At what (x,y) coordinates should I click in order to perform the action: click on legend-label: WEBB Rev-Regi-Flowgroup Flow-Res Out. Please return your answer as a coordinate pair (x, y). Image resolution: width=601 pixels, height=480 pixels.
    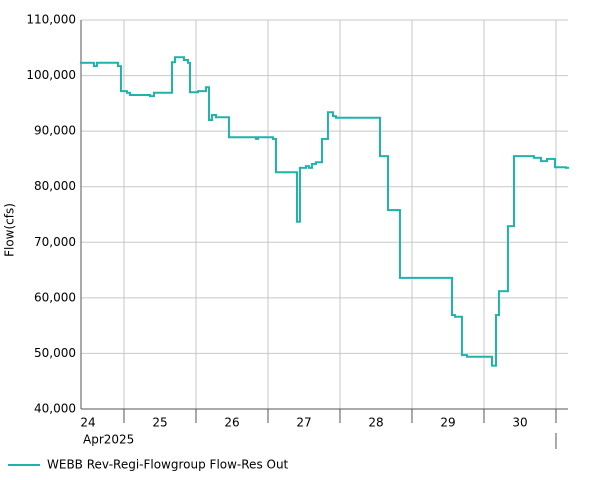
    Looking at the image, I should click on (168, 465).